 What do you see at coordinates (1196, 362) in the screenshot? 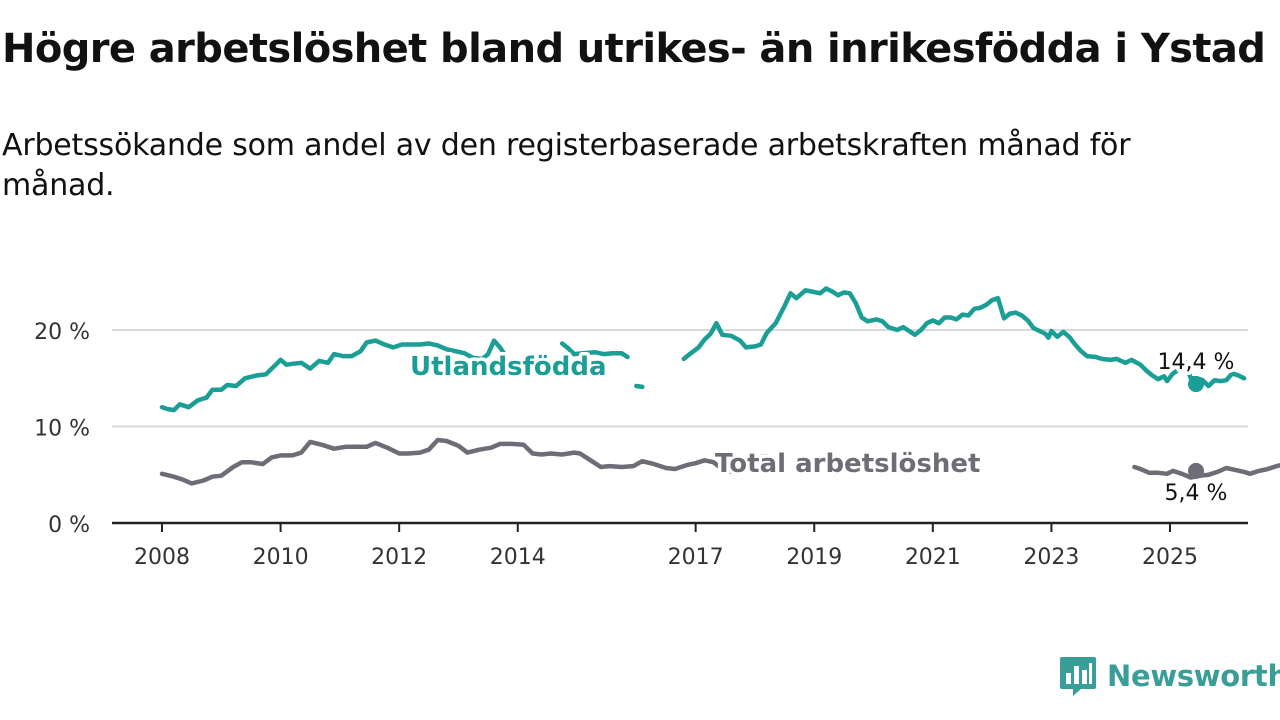
I see `end-label-foreign: 14,4 %` at bounding box center [1196, 362].